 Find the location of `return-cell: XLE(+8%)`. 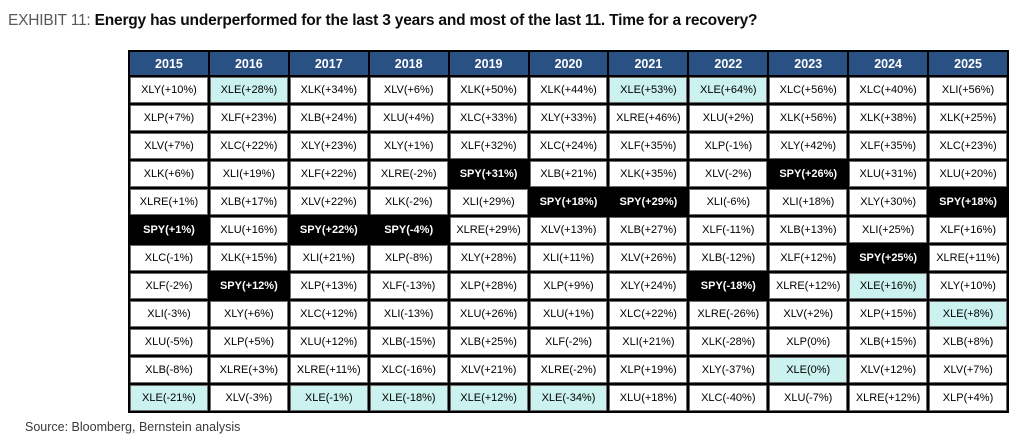

return-cell: XLE(+8%) is located at coordinates (968, 314).